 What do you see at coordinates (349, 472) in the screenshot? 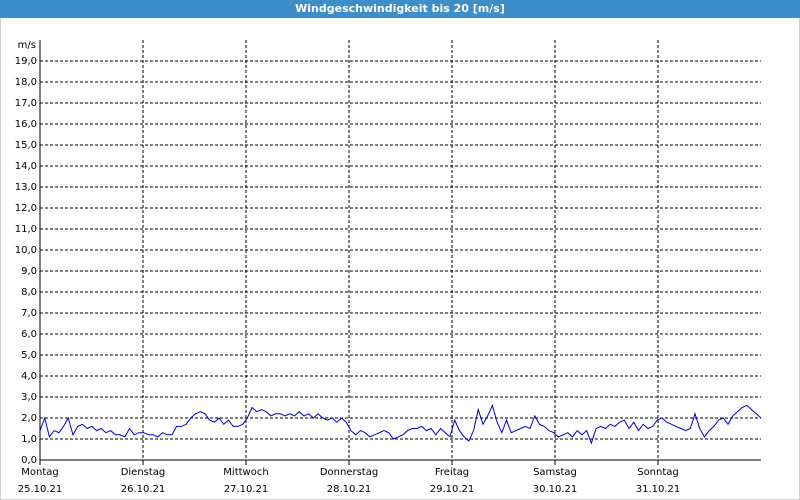
I see `x-tick-label: Donnerstag` at bounding box center [349, 472].